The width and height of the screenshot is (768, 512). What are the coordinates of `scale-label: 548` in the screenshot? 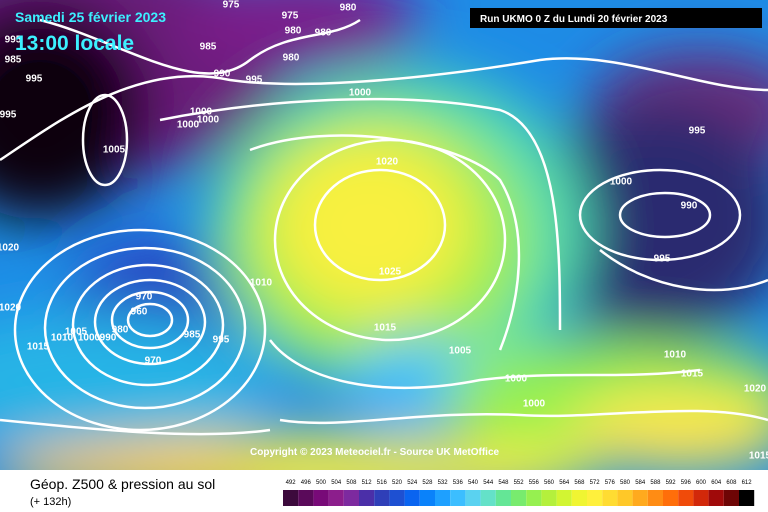 It's located at (503, 483).